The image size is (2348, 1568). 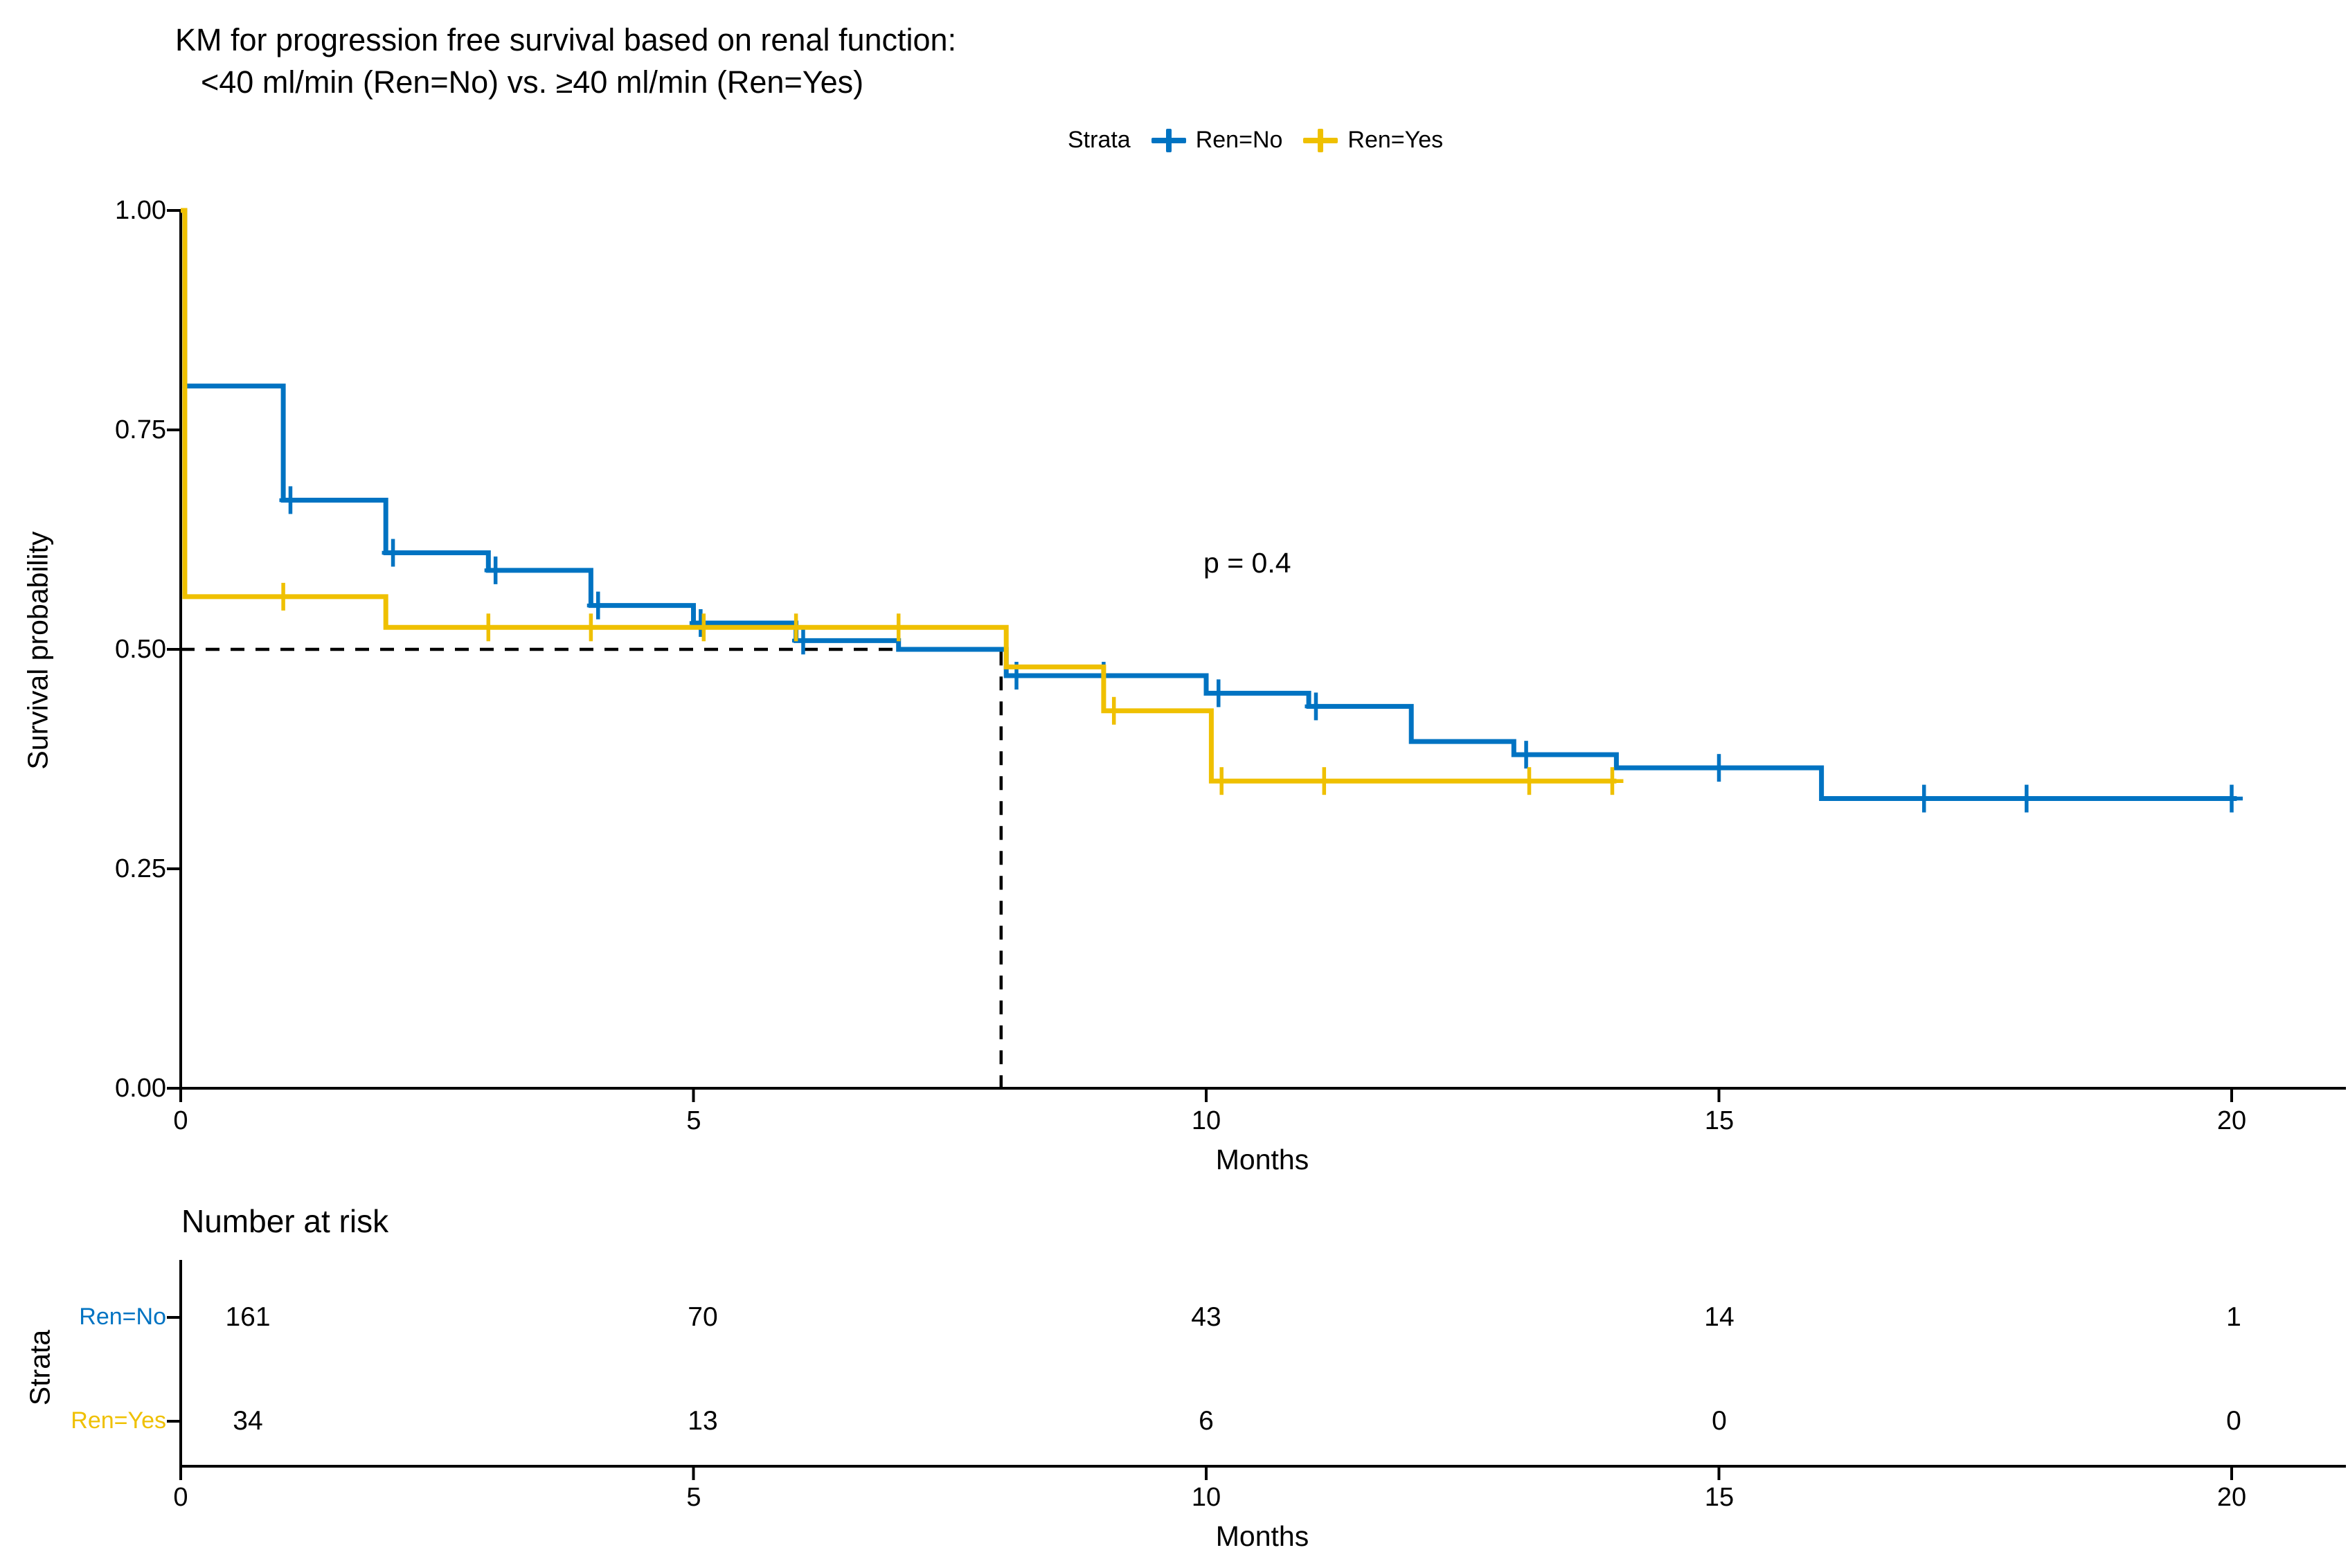 What do you see at coordinates (140, 210) in the screenshot?
I see `y-tick-label: 1.00` at bounding box center [140, 210].